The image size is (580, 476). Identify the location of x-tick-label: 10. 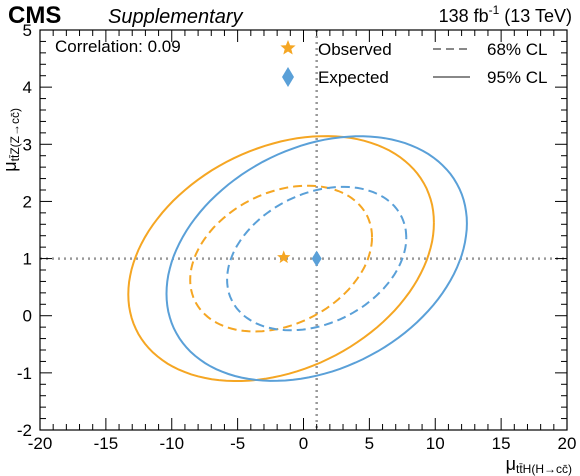
(435, 443).